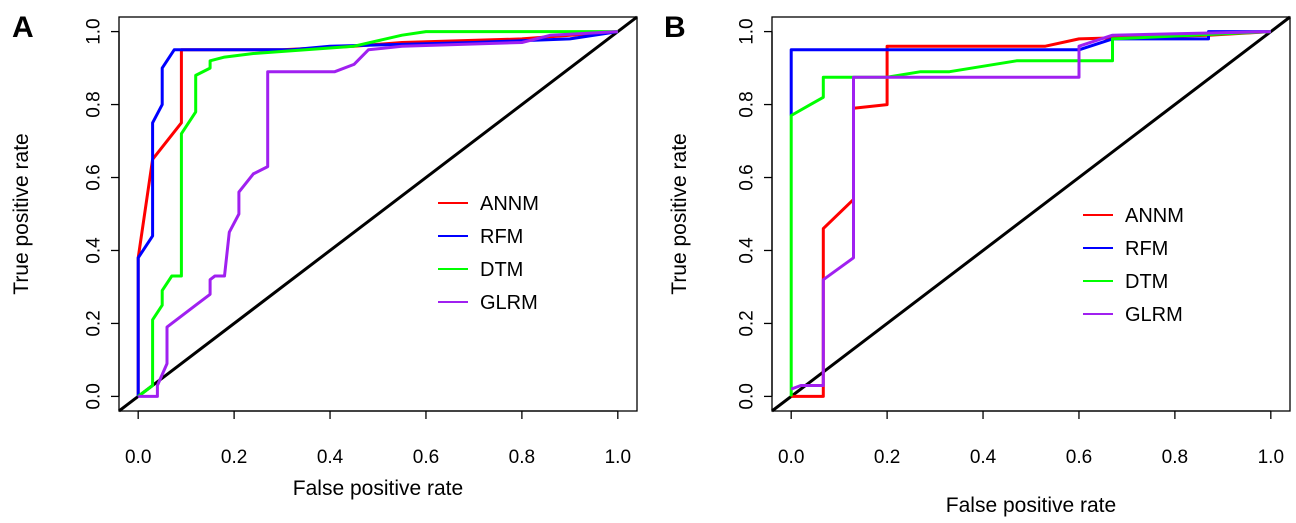 This screenshot has width=1296, height=523. I want to click on panel-a-letter: A, so click(23, 27).